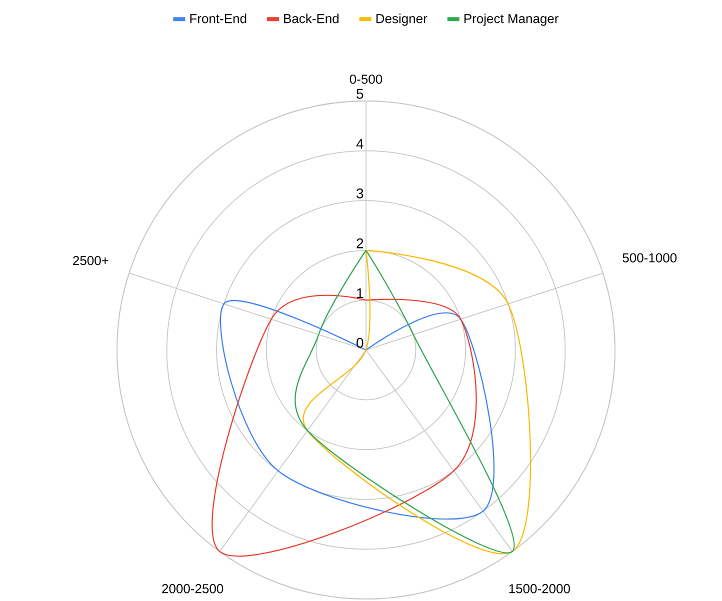  I want to click on spoke-label: 2000-2500, so click(193, 589).